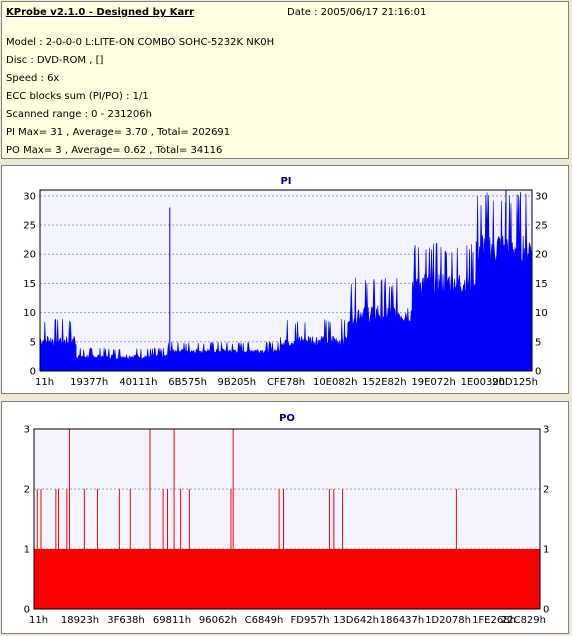 Image resolution: width=572 pixels, height=636 pixels. Describe the element at coordinates (55, 60) in the screenshot. I see `info-disc: Disc : DVD-ROM , []` at that location.